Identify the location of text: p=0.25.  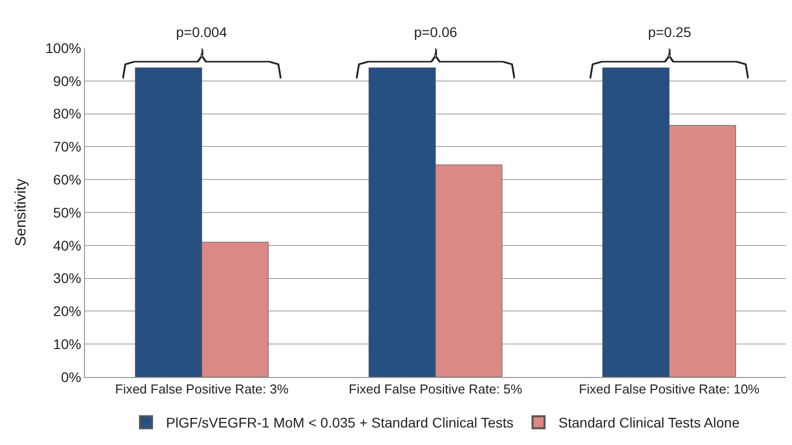
(670, 32).